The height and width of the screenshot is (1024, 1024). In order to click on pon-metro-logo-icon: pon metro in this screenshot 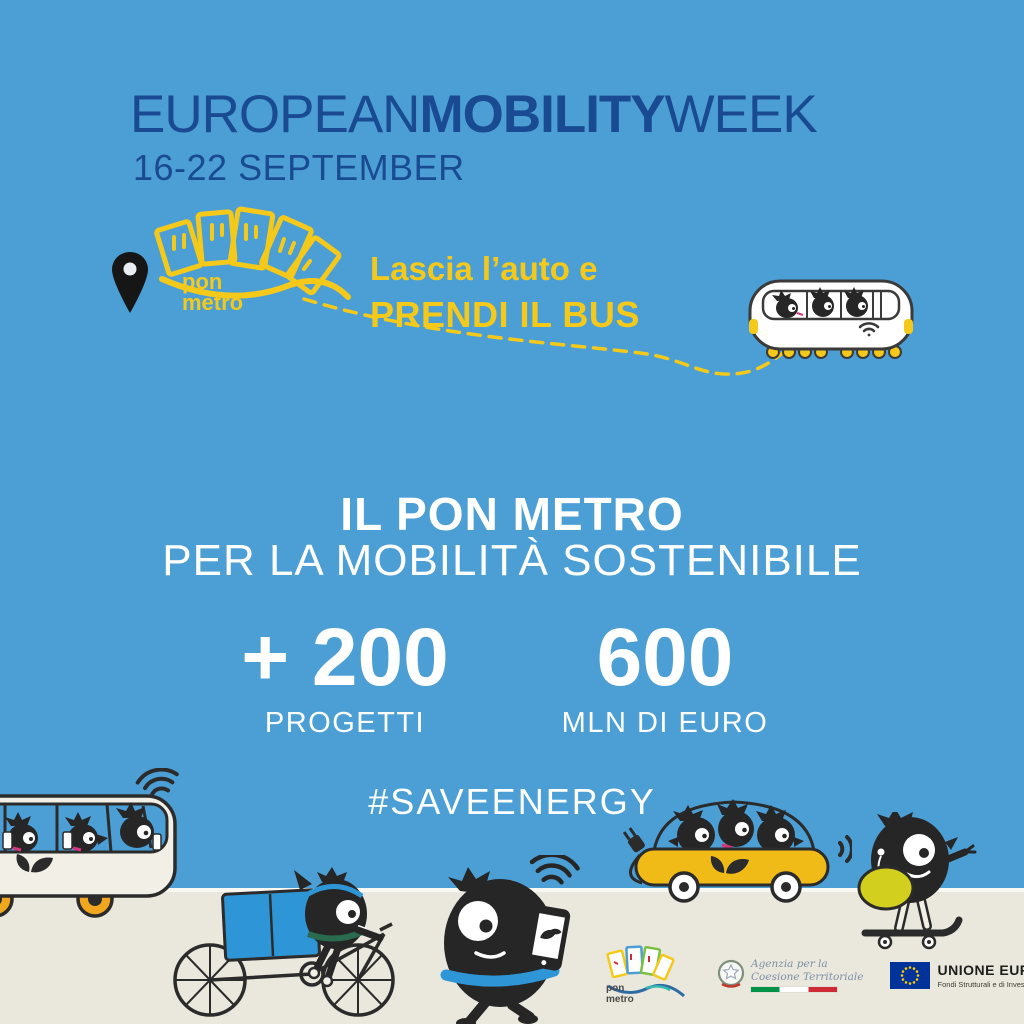, I will do `click(645, 975)`.